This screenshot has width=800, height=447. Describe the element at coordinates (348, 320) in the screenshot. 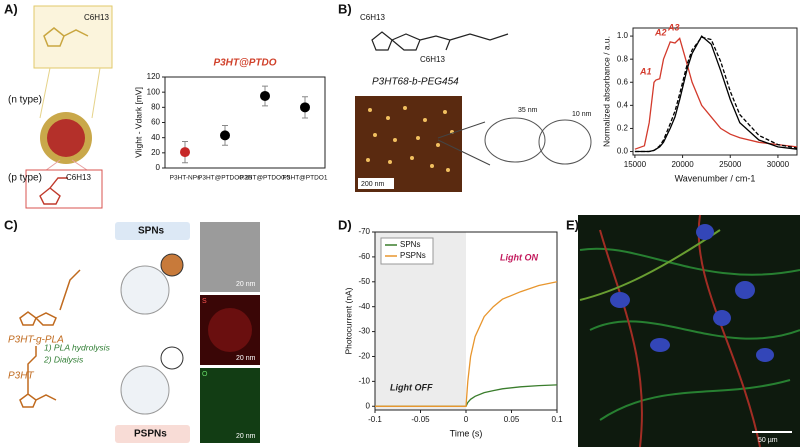

I see `y-axis-label: Photocurrent (nA)` at that location.